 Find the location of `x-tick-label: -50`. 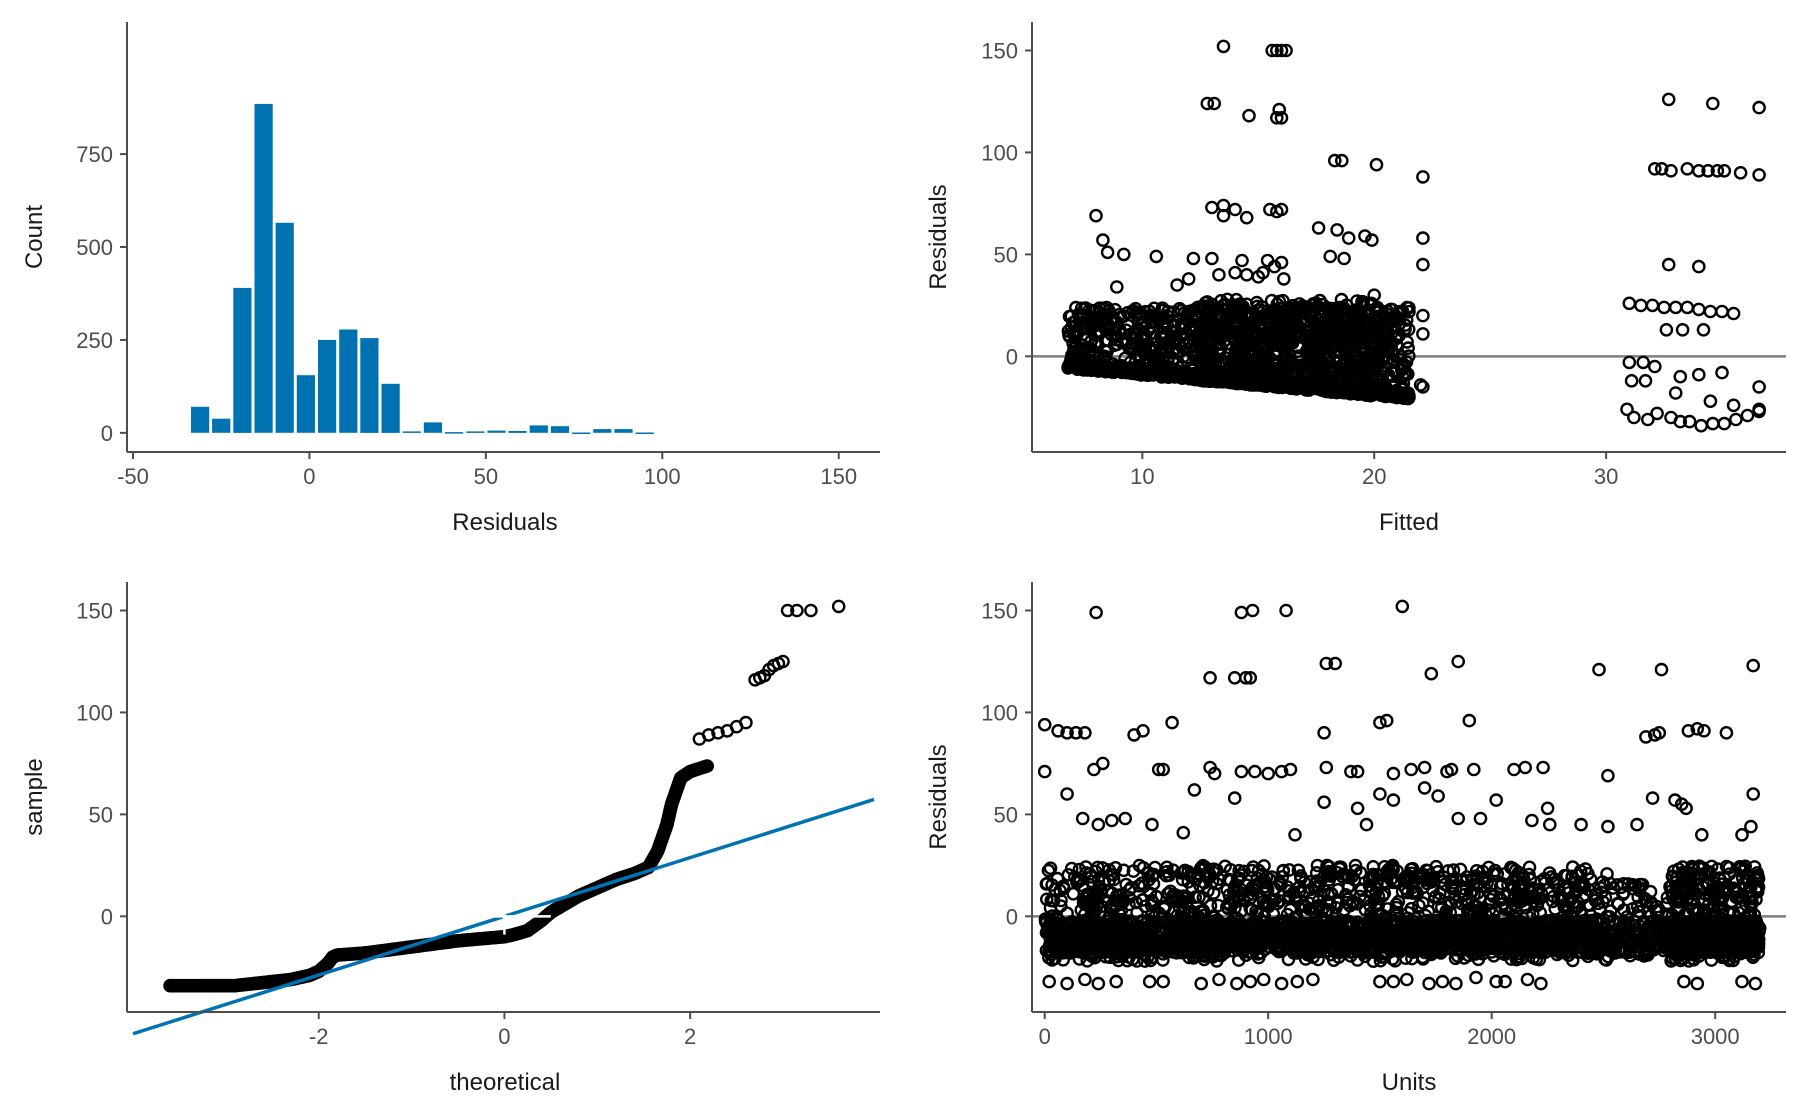

x-tick-label: -50 is located at coordinates (133, 476).